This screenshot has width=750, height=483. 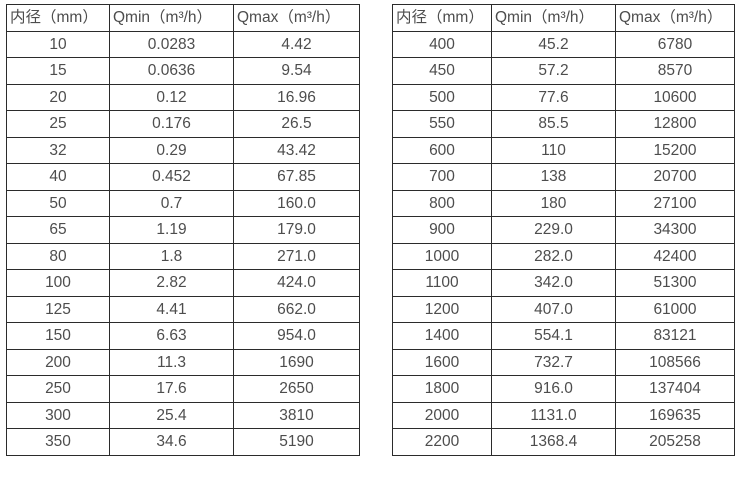 I want to click on table-cell: 554.1, so click(x=553, y=336).